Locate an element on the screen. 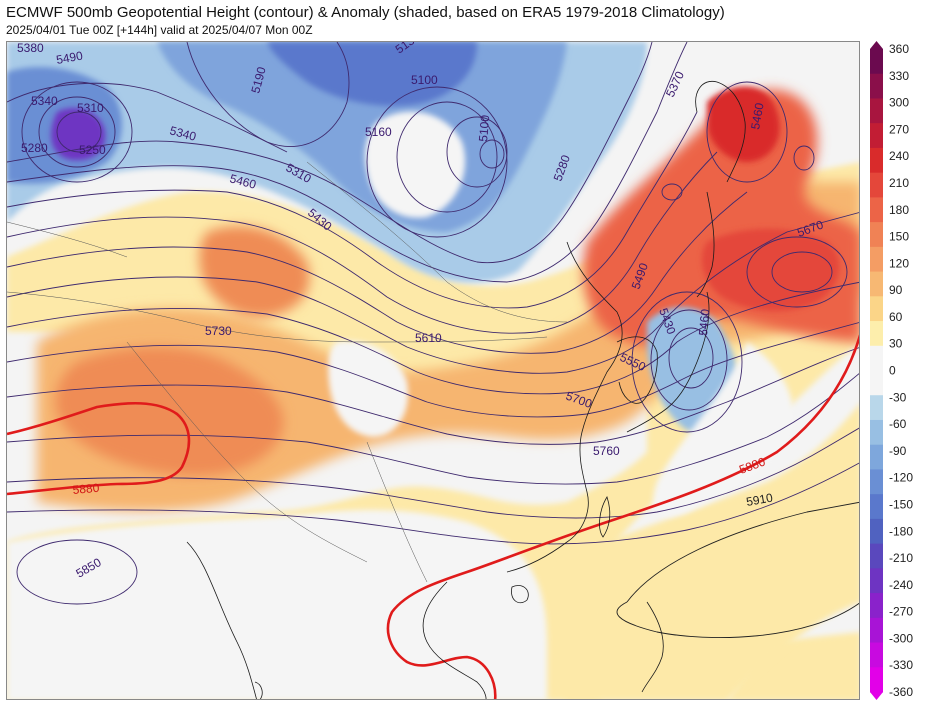 The width and height of the screenshot is (927, 708). contour-label: 5380 is located at coordinates (30, 48).